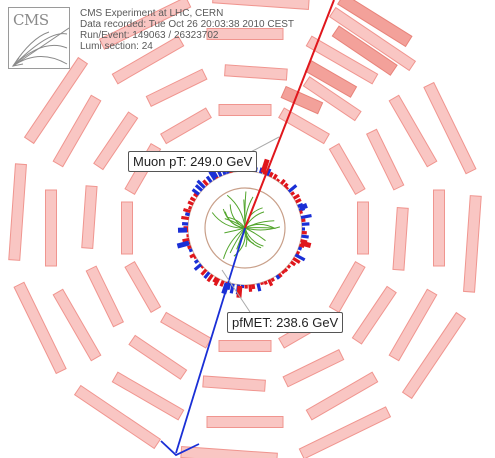  I want to click on hit-muon-chambers, so click(346, 57).